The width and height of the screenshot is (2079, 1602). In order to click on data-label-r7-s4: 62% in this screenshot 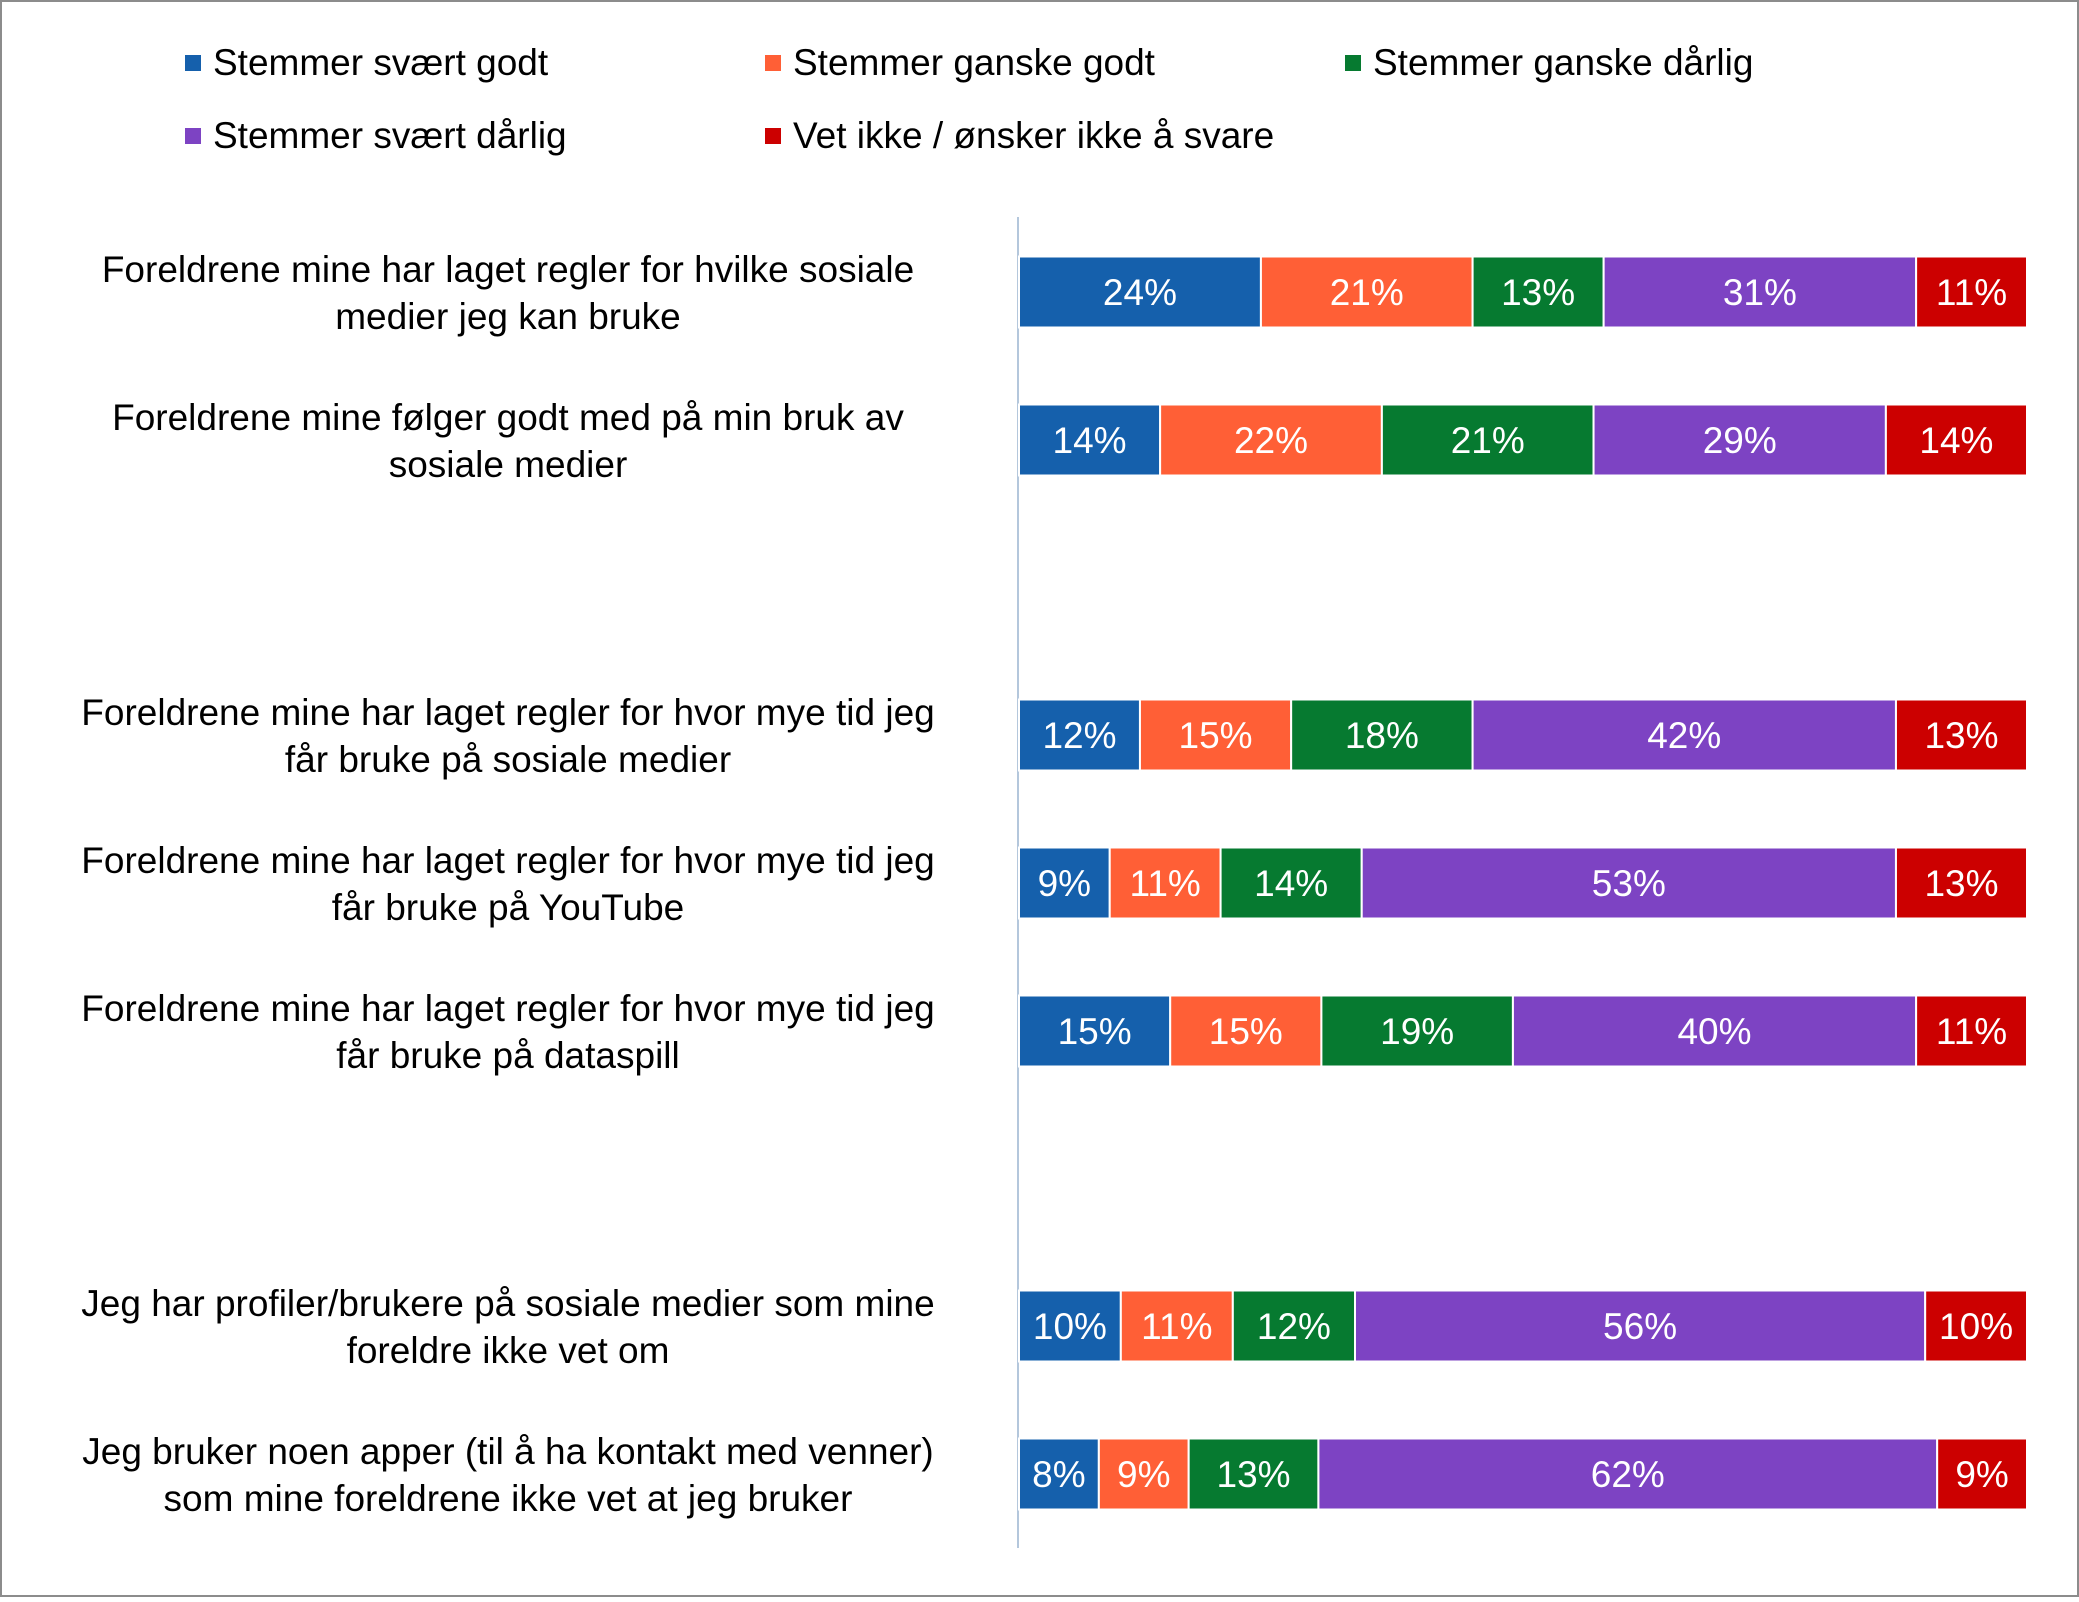, I will do `click(1628, 1474)`.